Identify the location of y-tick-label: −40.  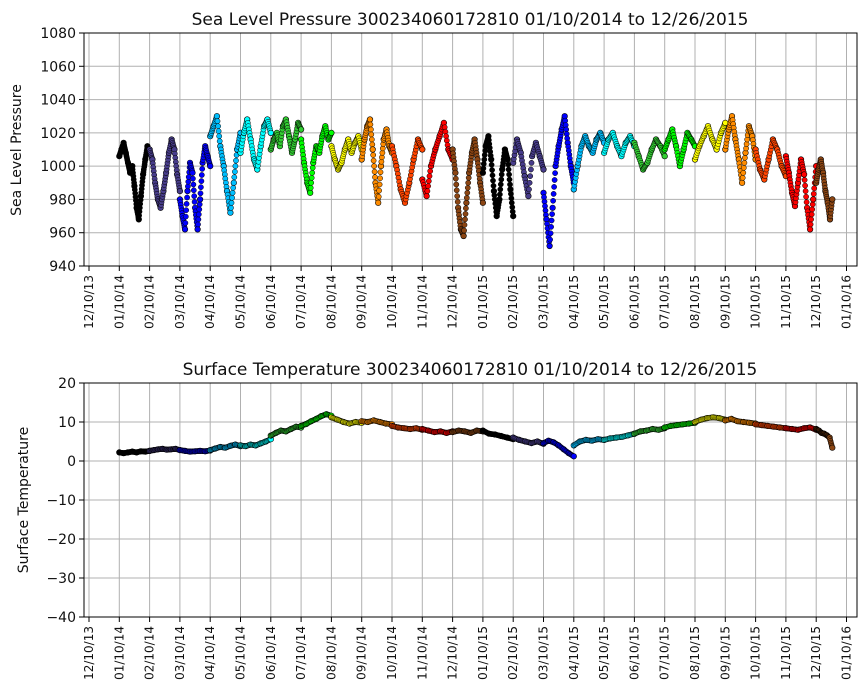
(61, 618).